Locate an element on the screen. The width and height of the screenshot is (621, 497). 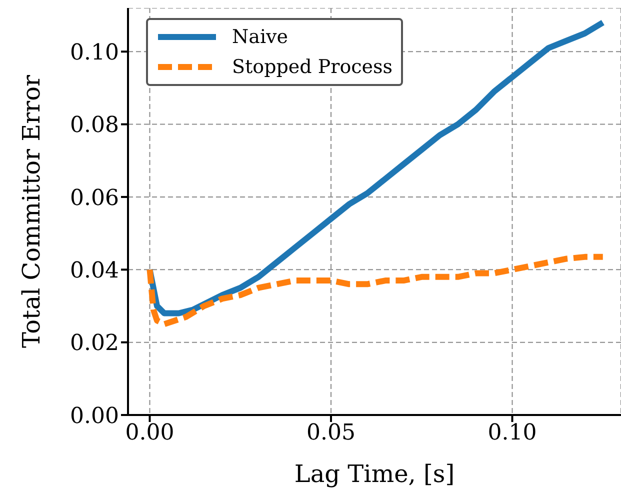
legend-label: Naive is located at coordinates (260, 37).